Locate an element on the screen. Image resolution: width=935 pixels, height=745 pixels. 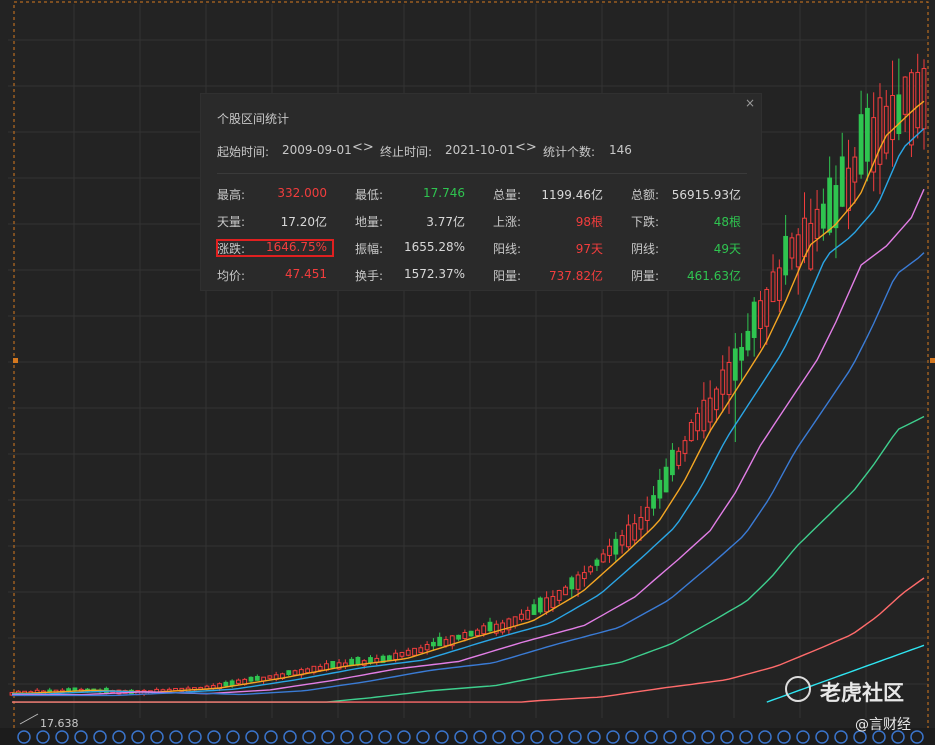
watermark-text: 老虎社区 is located at coordinates (862, 693).